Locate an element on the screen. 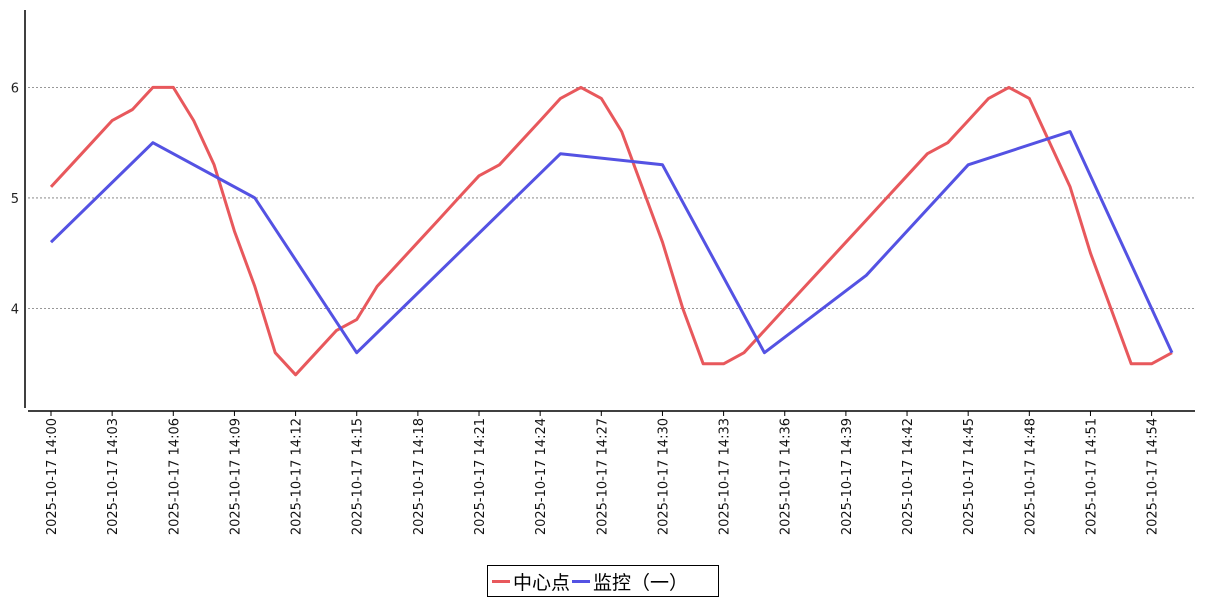  x-tick-label: 2025-10-17 14:06 is located at coordinates (174, 476).